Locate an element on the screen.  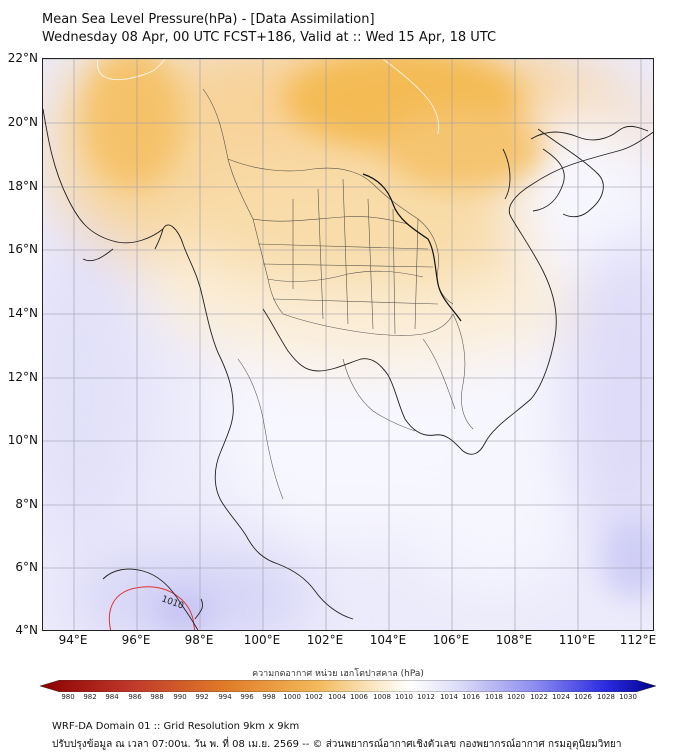
lon-label: 112°E is located at coordinates (638, 640).